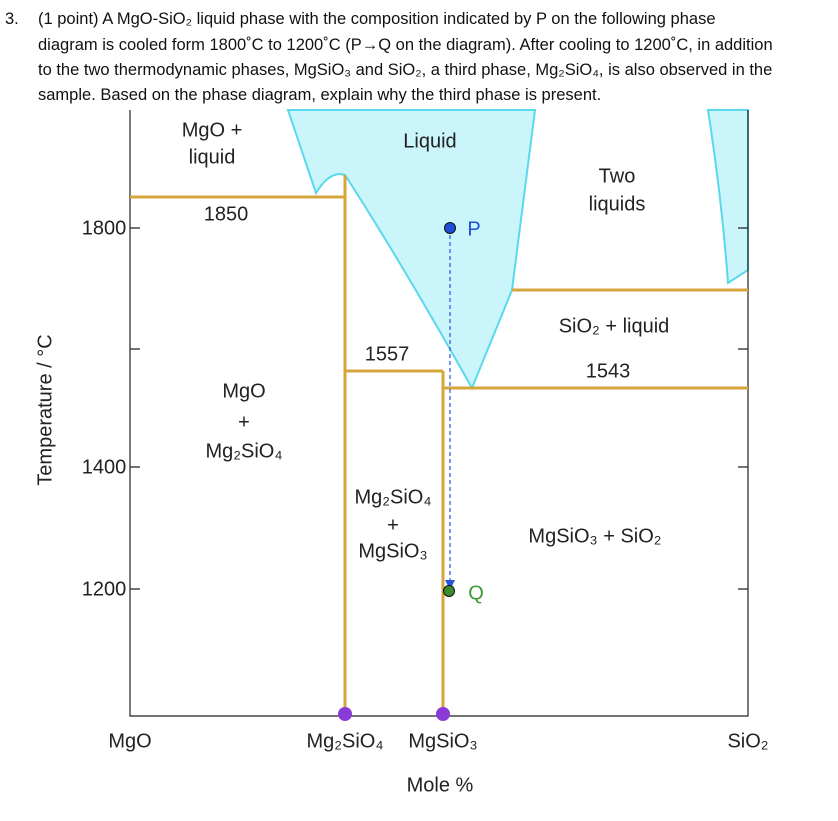 Image resolution: width=838 pixels, height=821 pixels. I want to click on region-label: liquid, so click(212, 157).